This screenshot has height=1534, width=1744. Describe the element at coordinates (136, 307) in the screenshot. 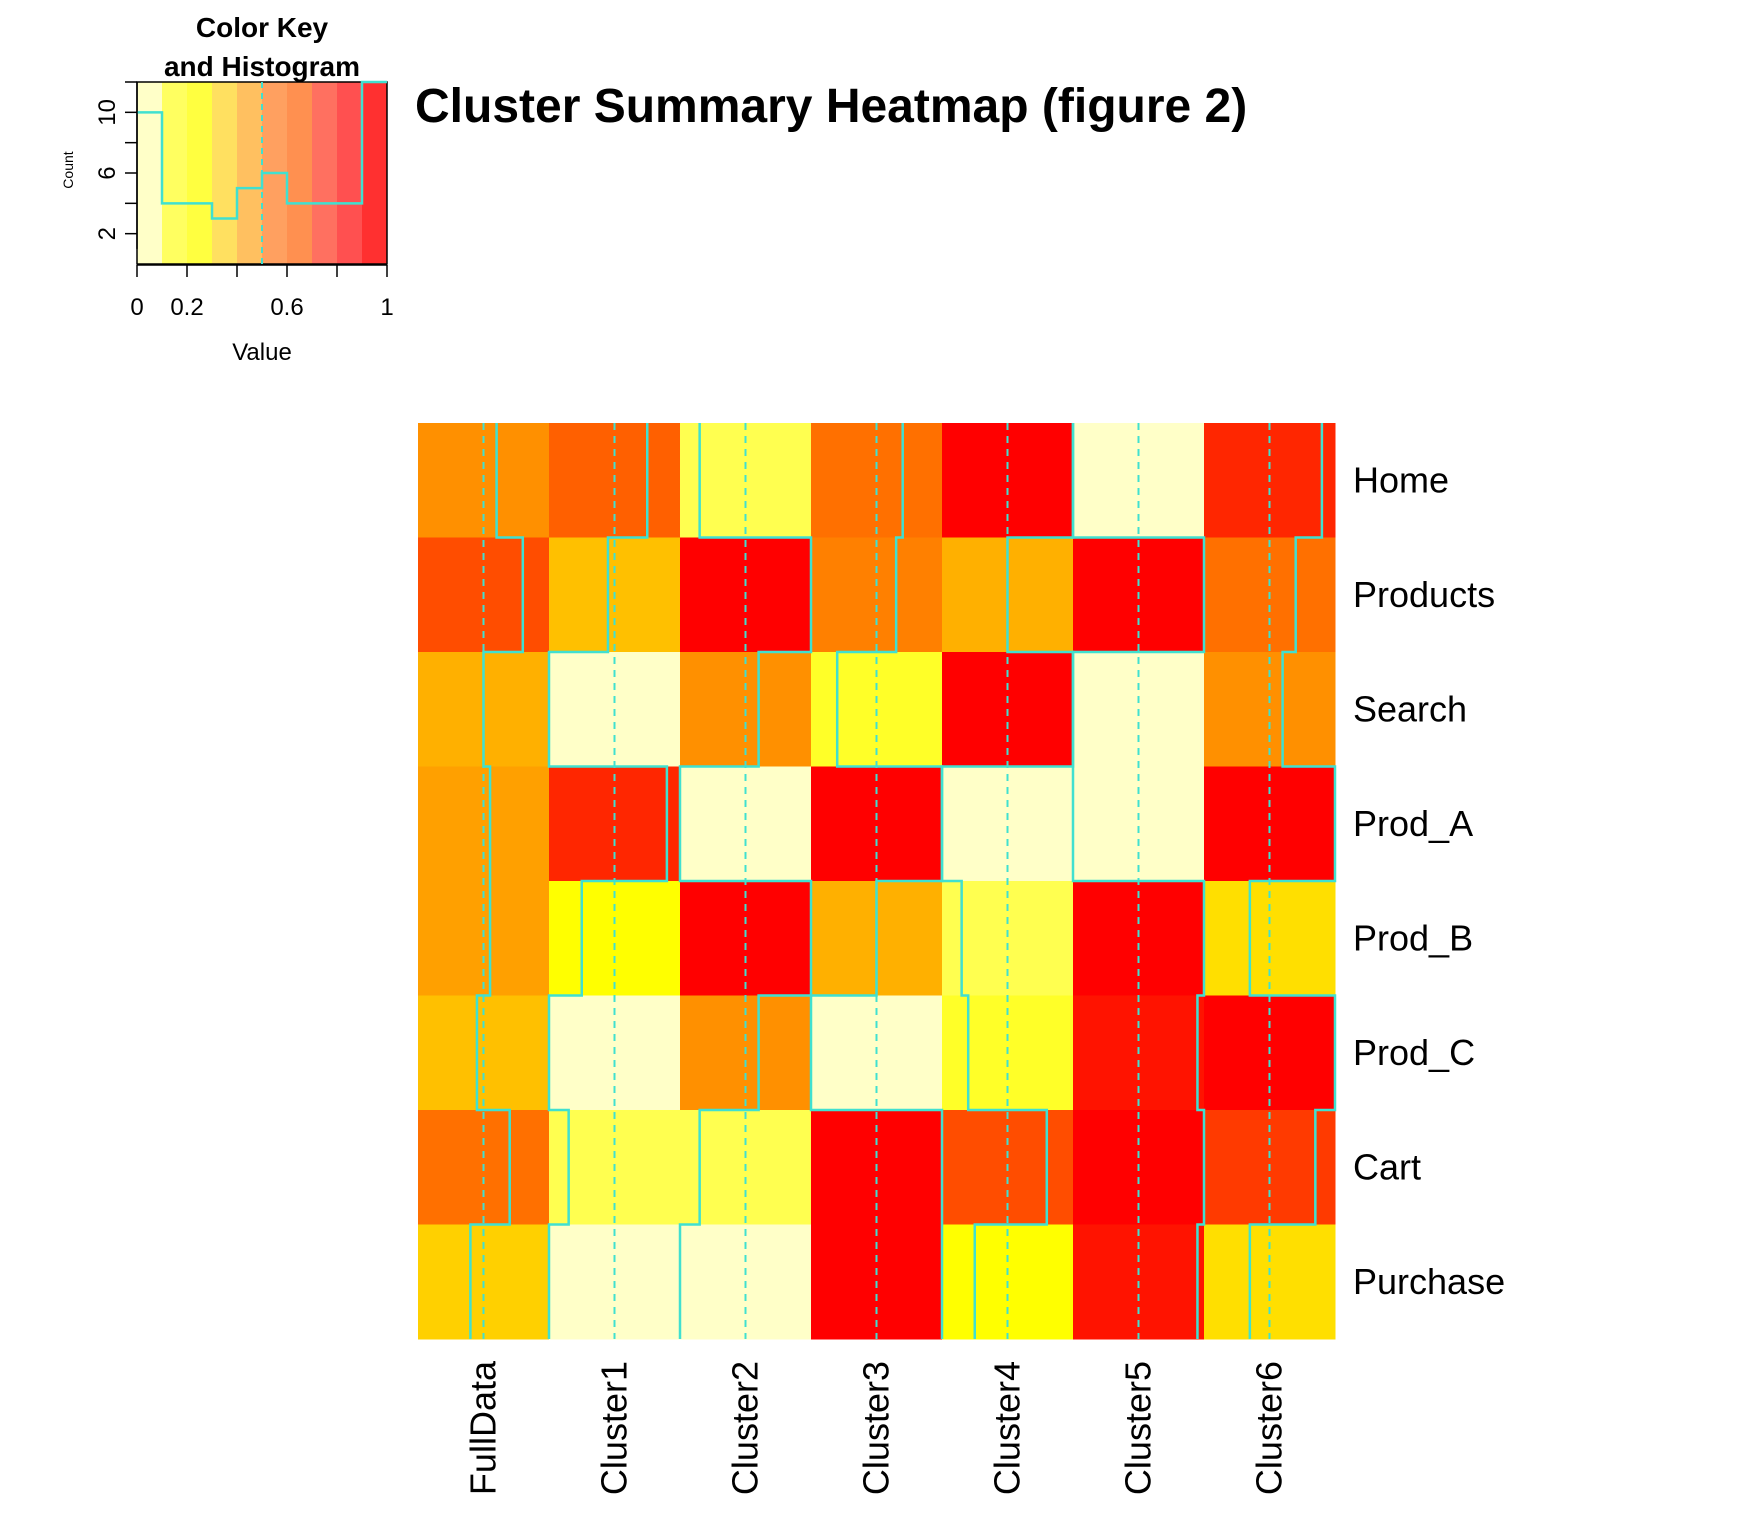

I see `color-key-x-tick-label: 0` at that location.